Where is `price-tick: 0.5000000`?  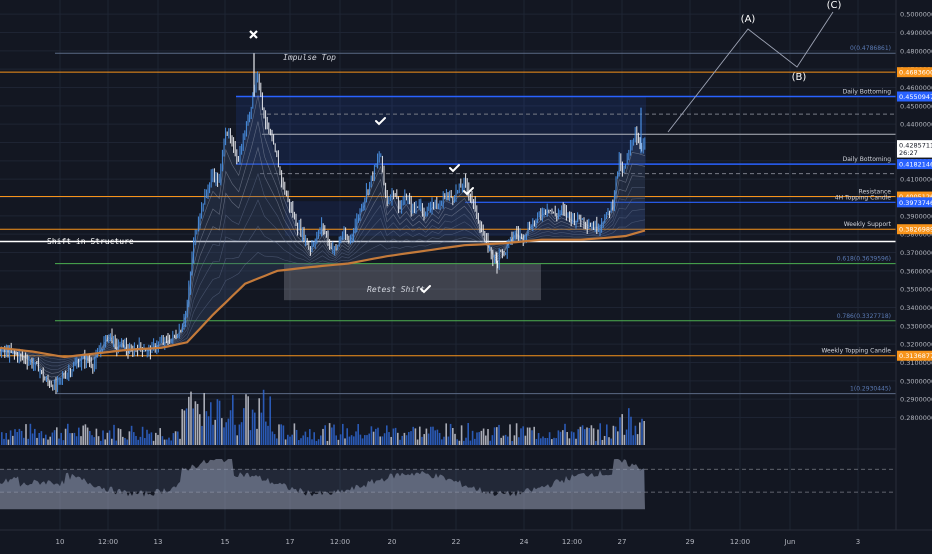
price-tick: 0.5000000 is located at coordinates (916, 15).